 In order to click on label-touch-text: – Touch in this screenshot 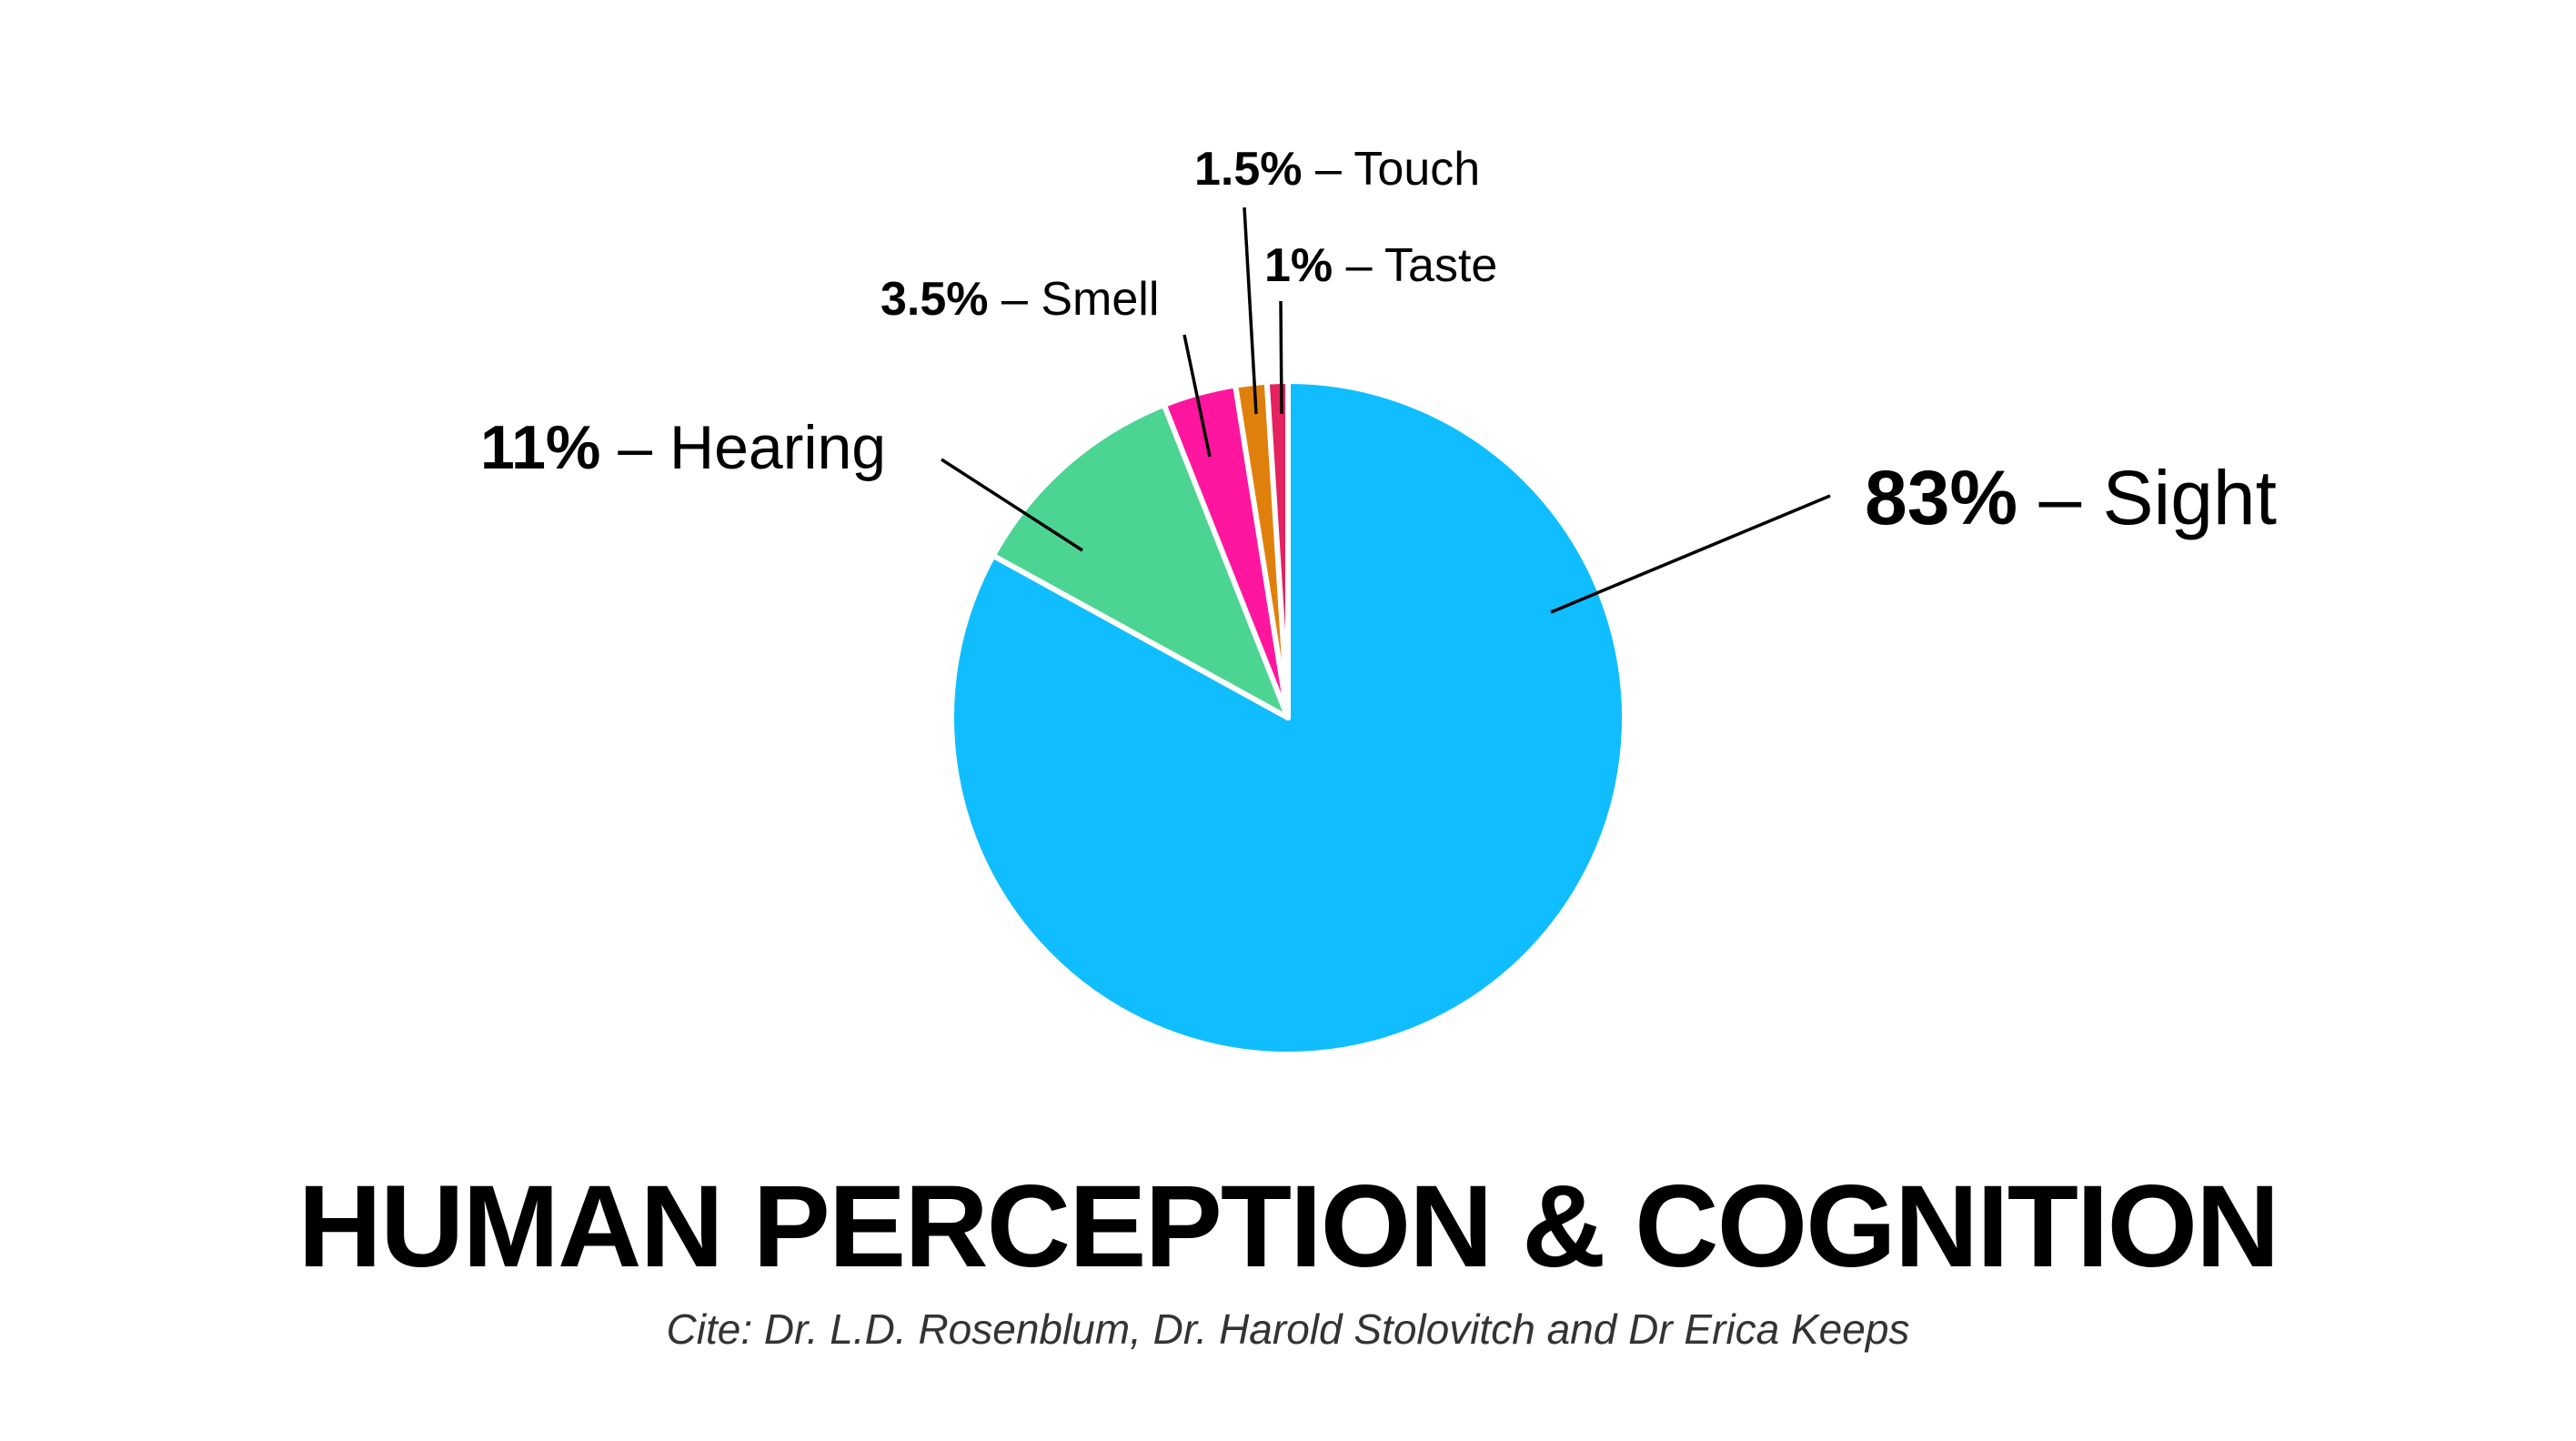, I will do `click(1391, 169)`.